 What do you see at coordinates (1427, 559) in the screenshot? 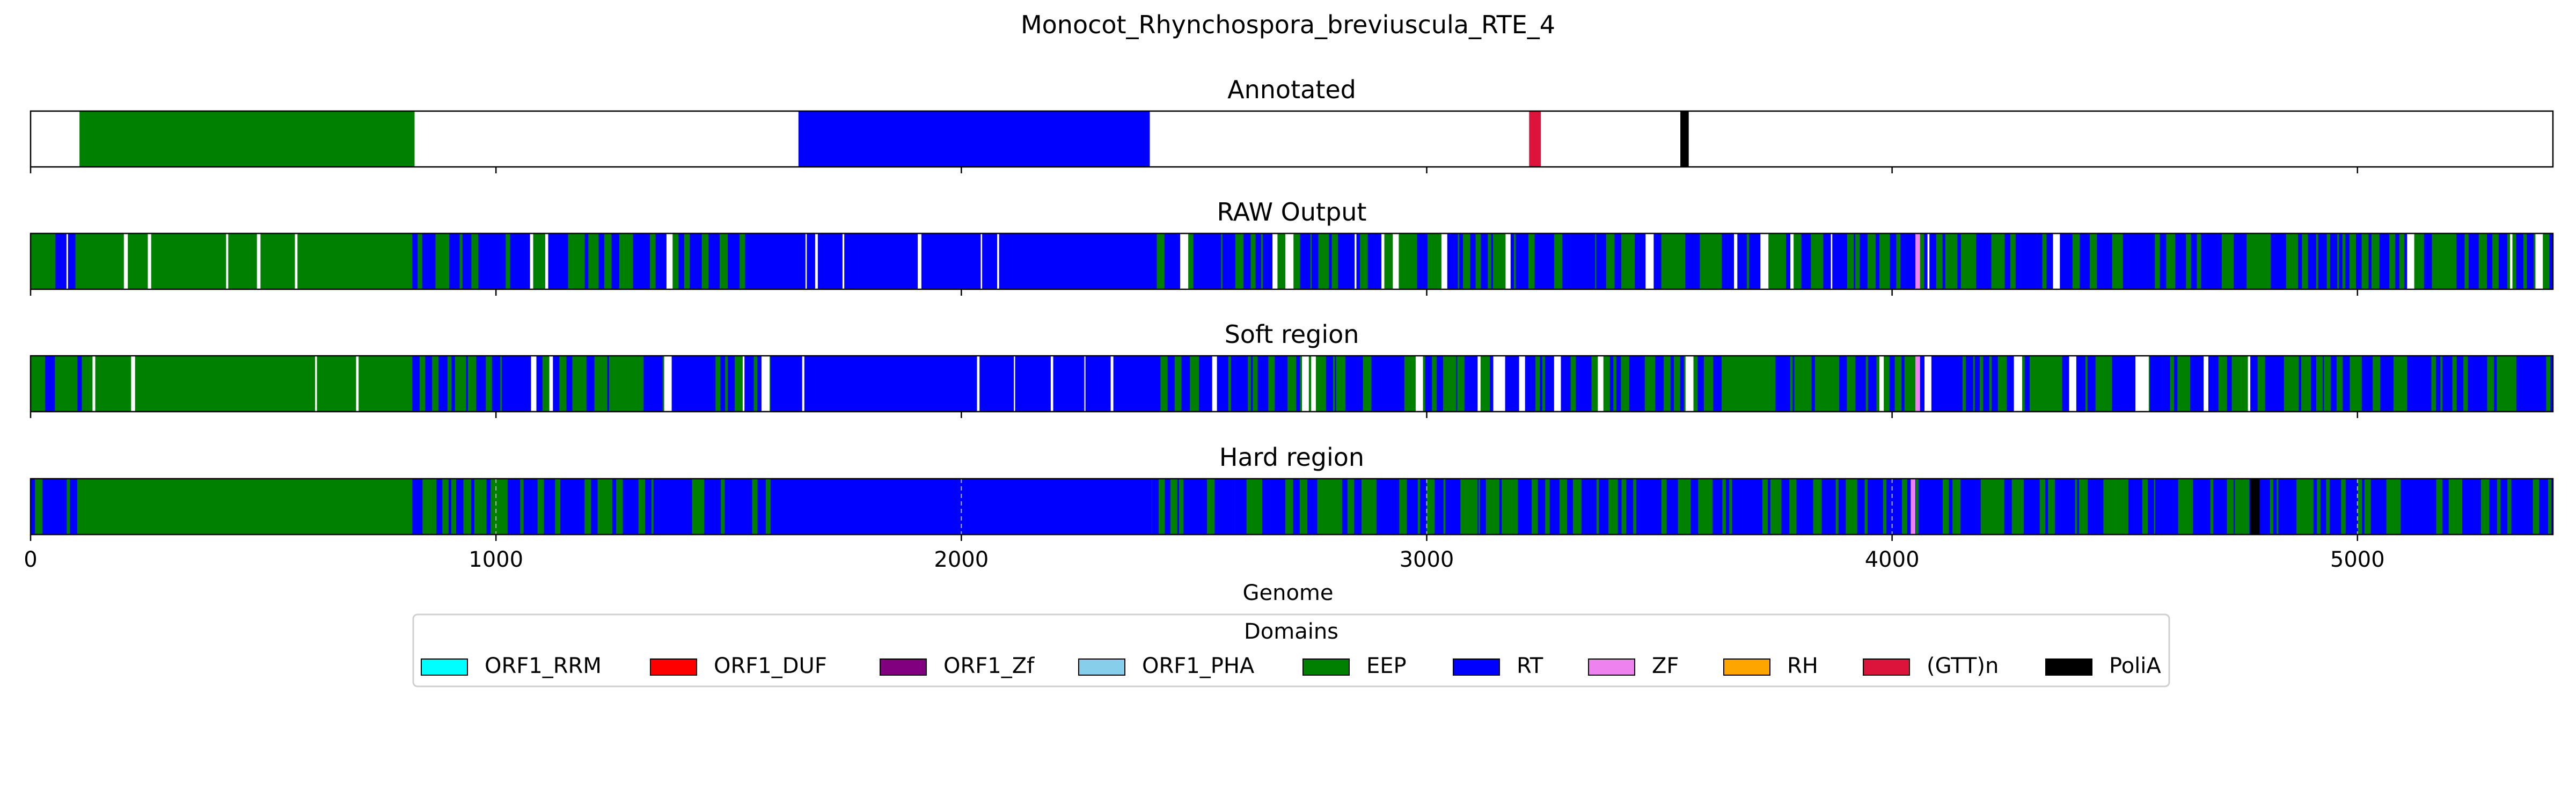
I see `x-tick-label: 3000` at bounding box center [1427, 559].